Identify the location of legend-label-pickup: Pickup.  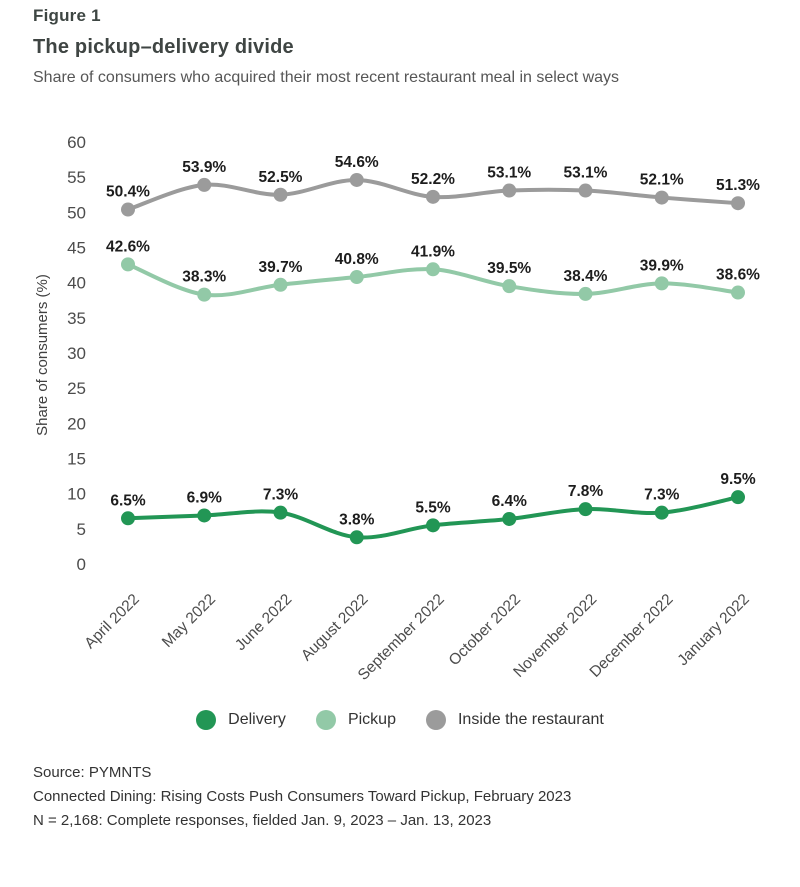
(371, 719).